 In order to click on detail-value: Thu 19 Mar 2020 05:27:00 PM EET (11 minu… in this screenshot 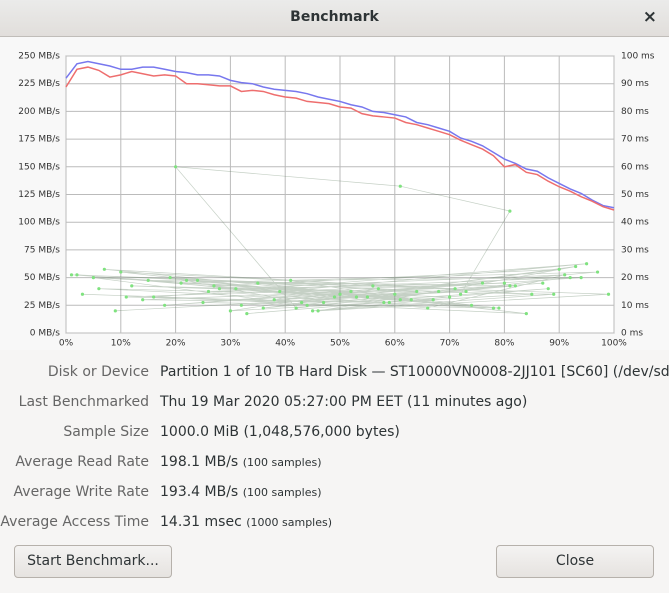, I will do `click(344, 402)`.